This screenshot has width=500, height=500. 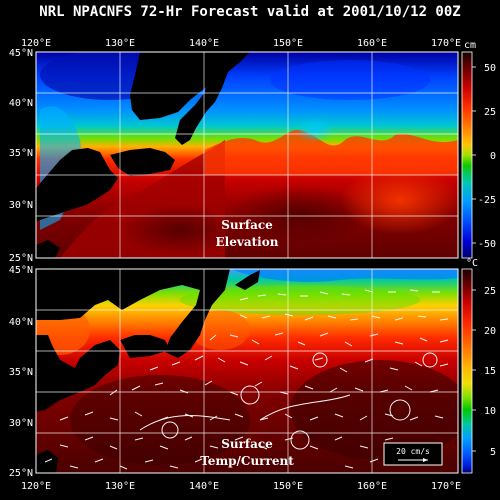 What do you see at coordinates (372, 486) in the screenshot?
I see `lon-label-bottom-160: 160°E` at bounding box center [372, 486].